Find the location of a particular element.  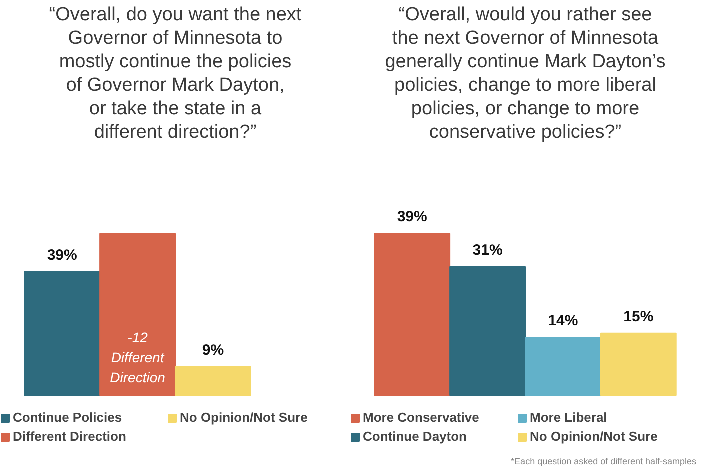

legend-label: More Conservative is located at coordinates (421, 417).